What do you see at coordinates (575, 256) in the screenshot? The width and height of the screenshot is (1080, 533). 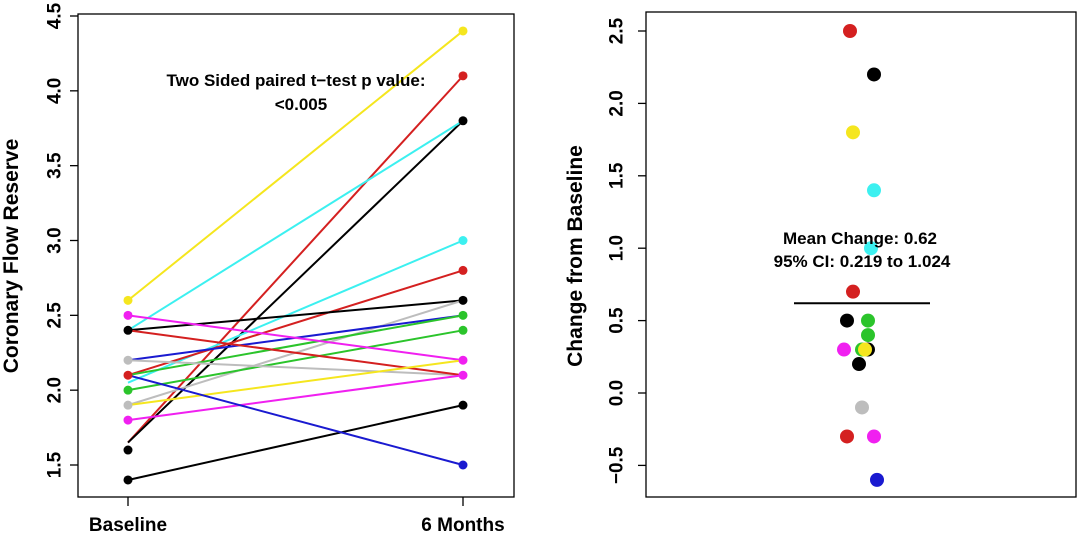 I see `right-y-axis-title: Change from Baseline` at bounding box center [575, 256].